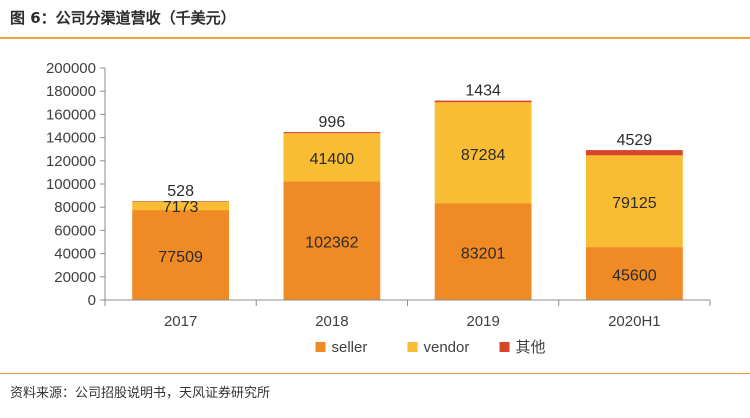 This screenshot has height=418, width=750. What do you see at coordinates (634, 321) in the screenshot?
I see `x-tick-label: 2020H1` at bounding box center [634, 321].